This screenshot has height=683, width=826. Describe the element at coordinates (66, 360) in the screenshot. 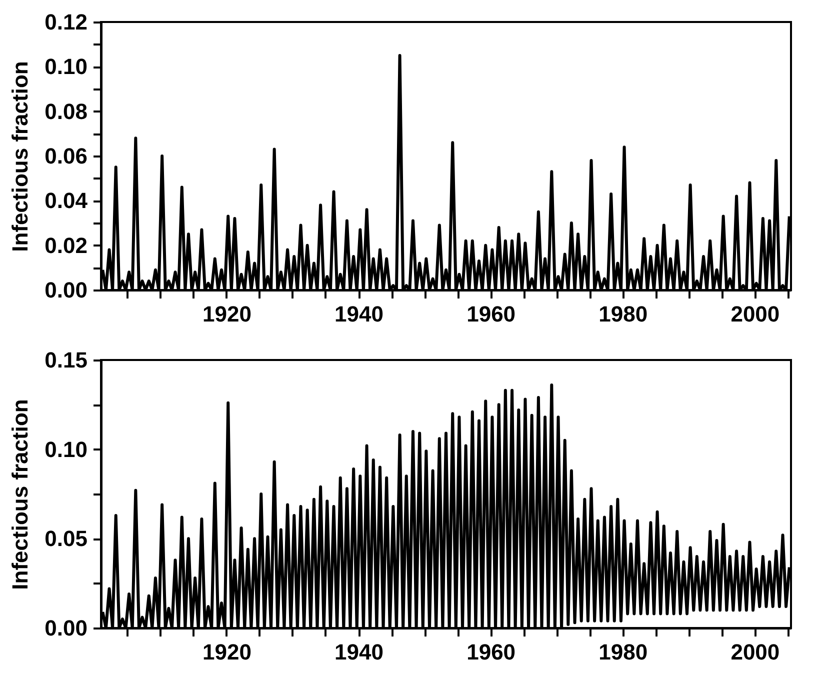

I see `y-tick-label: 0.15` at that location.